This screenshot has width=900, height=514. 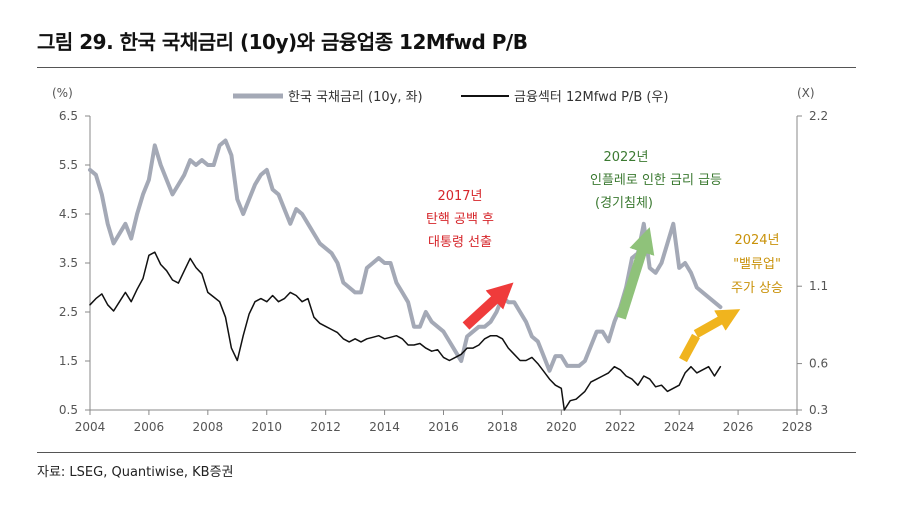 I want to click on annotation-2017: 2017년 탄핵 공백 후 대통령 선출, so click(x=460, y=219).